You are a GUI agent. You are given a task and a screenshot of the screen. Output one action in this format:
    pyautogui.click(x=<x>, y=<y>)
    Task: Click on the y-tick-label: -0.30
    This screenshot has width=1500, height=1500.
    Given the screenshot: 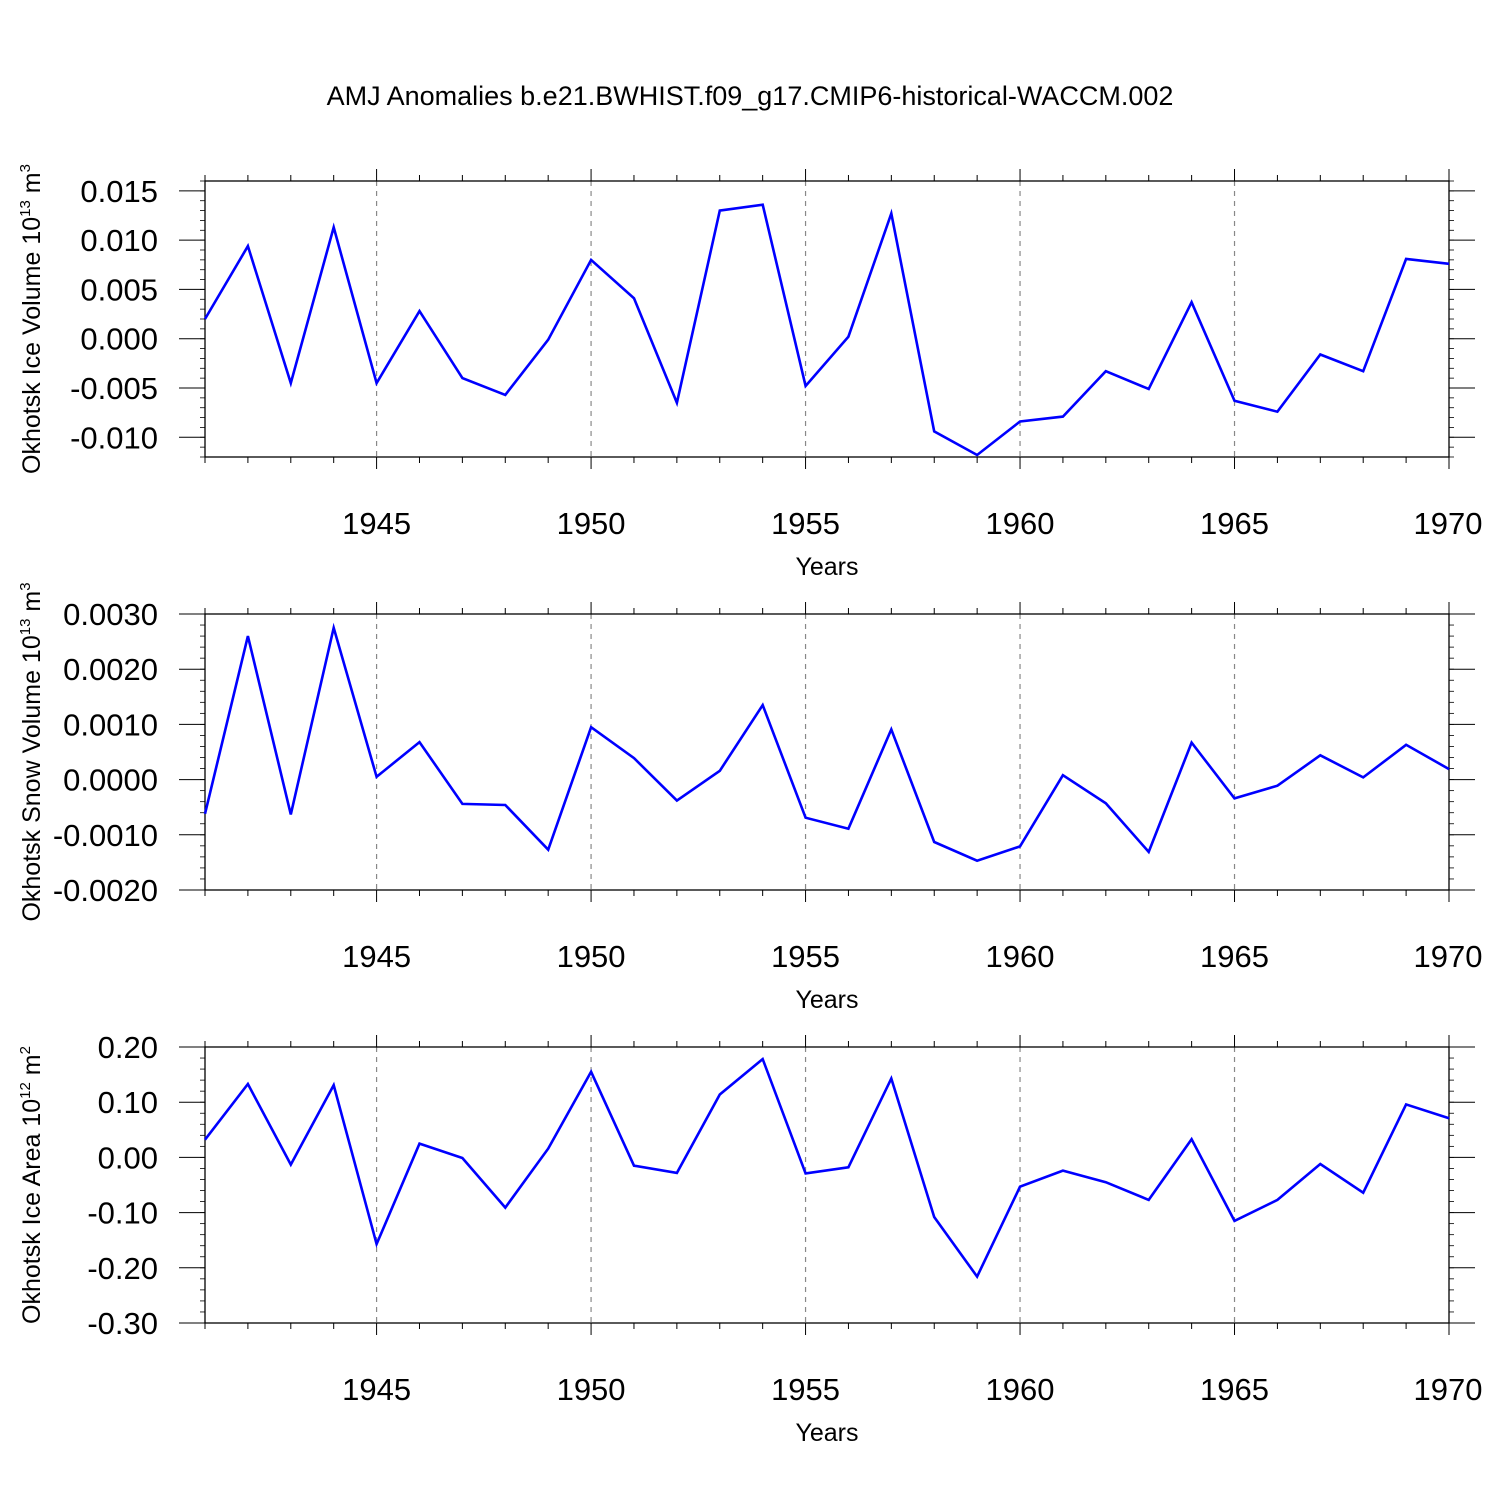 What is the action you would take?
    pyautogui.click(x=122, y=1323)
    